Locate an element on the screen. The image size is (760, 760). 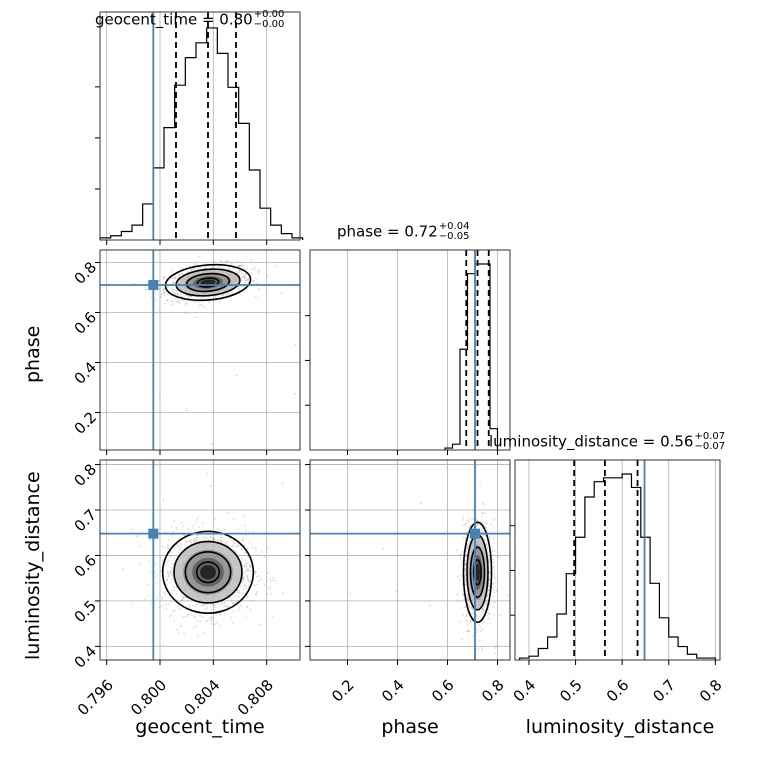
x-tick-label: 0.6 is located at coordinates (443, 691).